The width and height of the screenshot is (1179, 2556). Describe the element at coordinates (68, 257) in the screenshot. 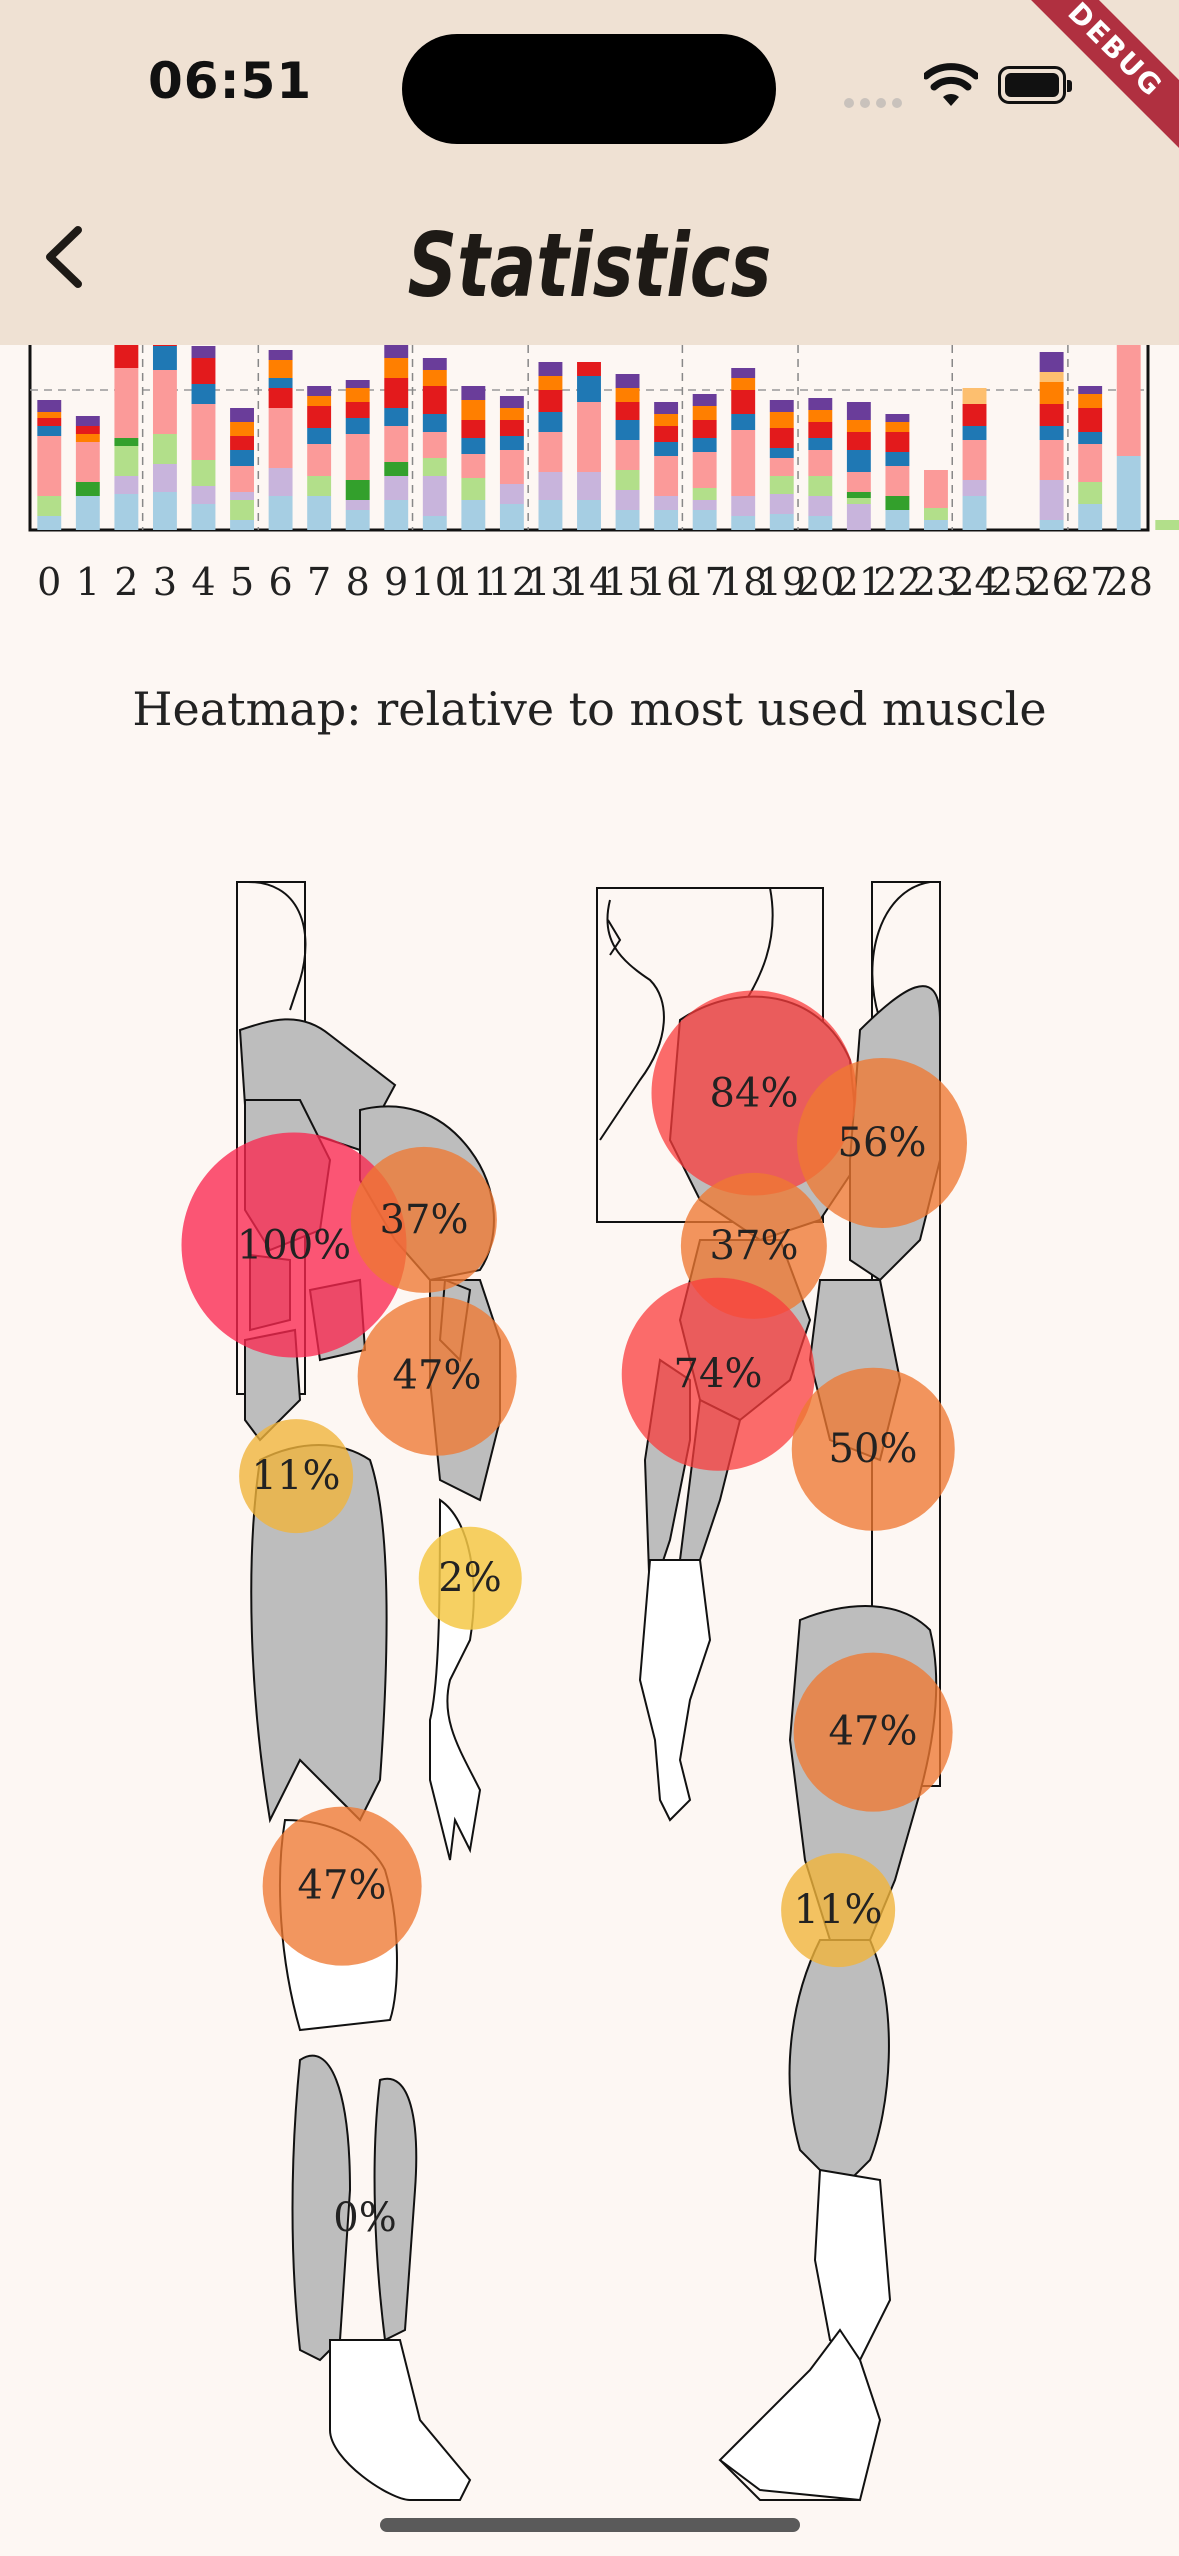

I see `chevron-left-icon` at that location.